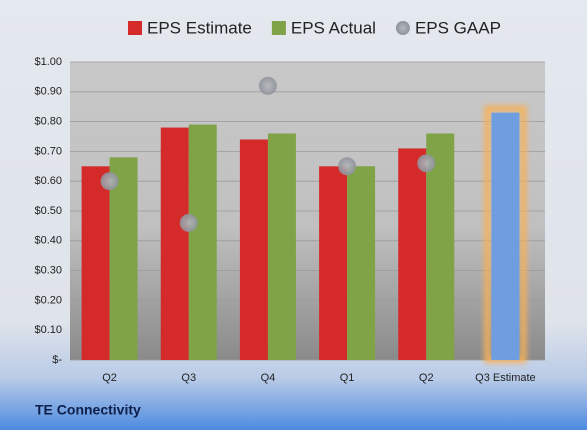  What do you see at coordinates (48, 92) in the screenshot?
I see `y-tick-label: $0.90` at bounding box center [48, 92].